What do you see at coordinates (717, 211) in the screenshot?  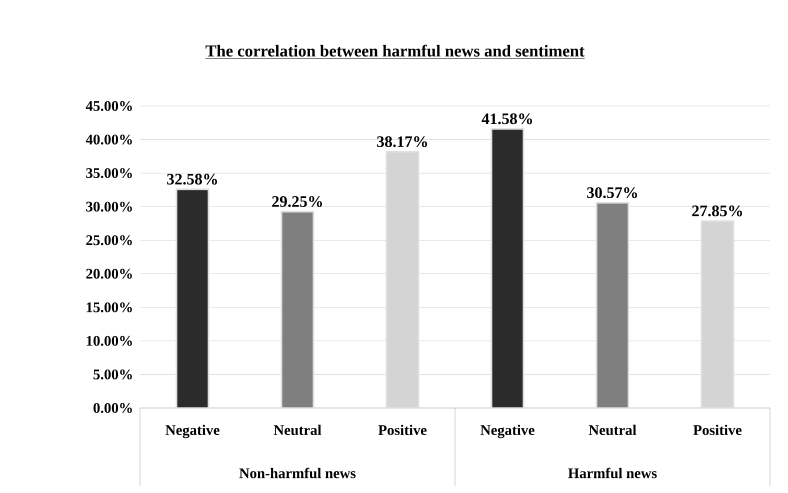 I see `data-label: 27.85%` at bounding box center [717, 211].